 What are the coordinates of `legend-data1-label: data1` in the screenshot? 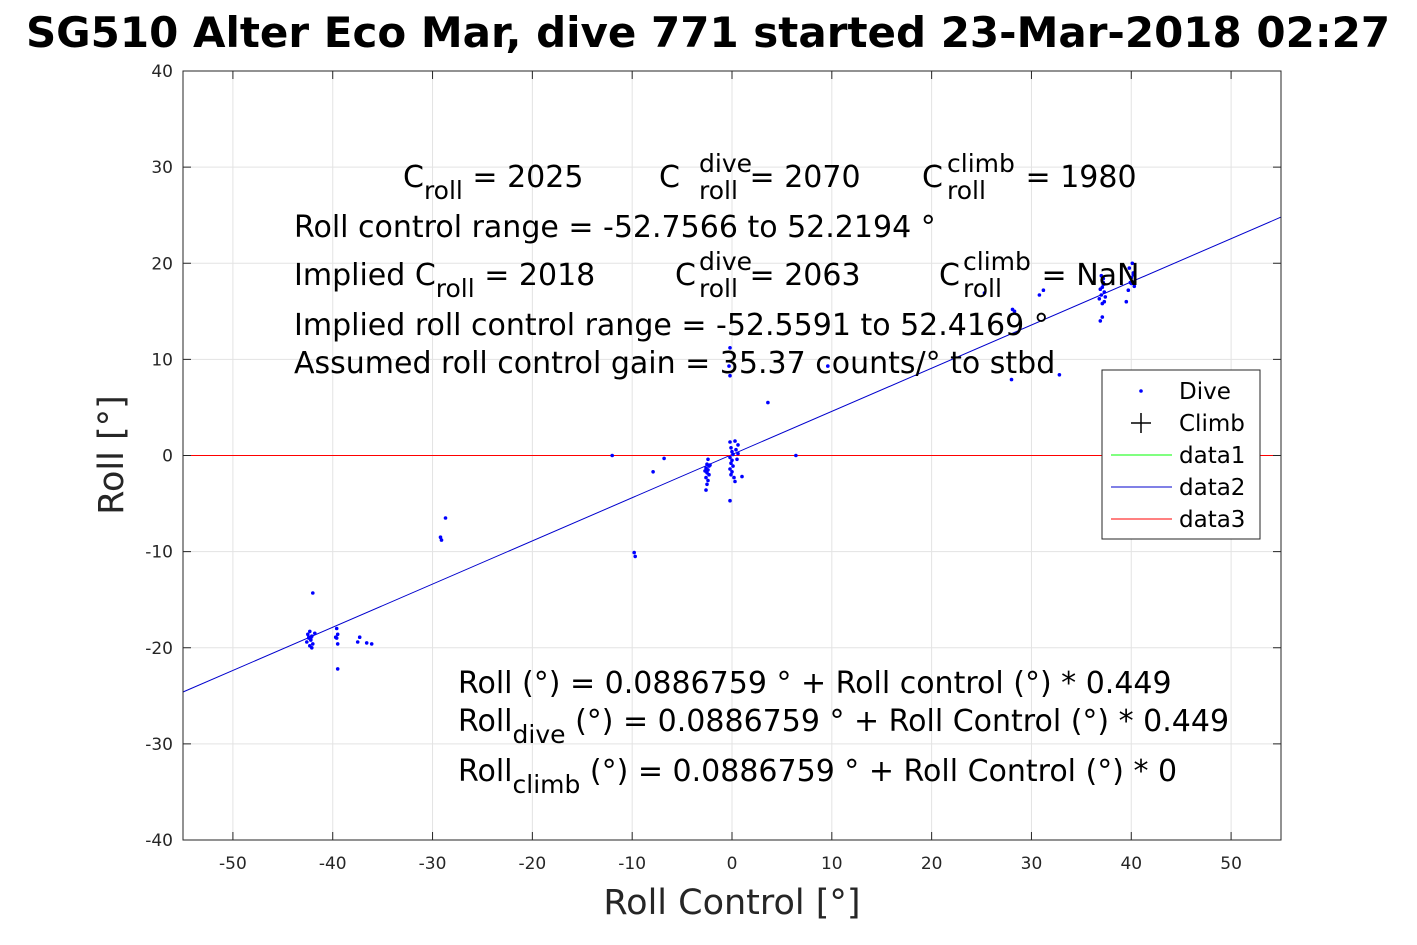 It's located at (1212, 456).